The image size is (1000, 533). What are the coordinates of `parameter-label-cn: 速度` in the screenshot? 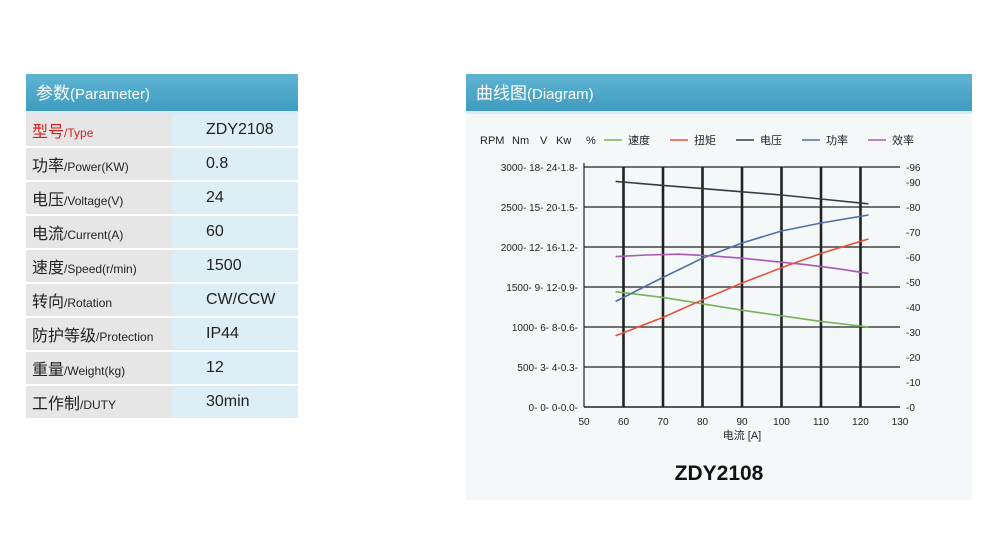 It's located at (48, 268).